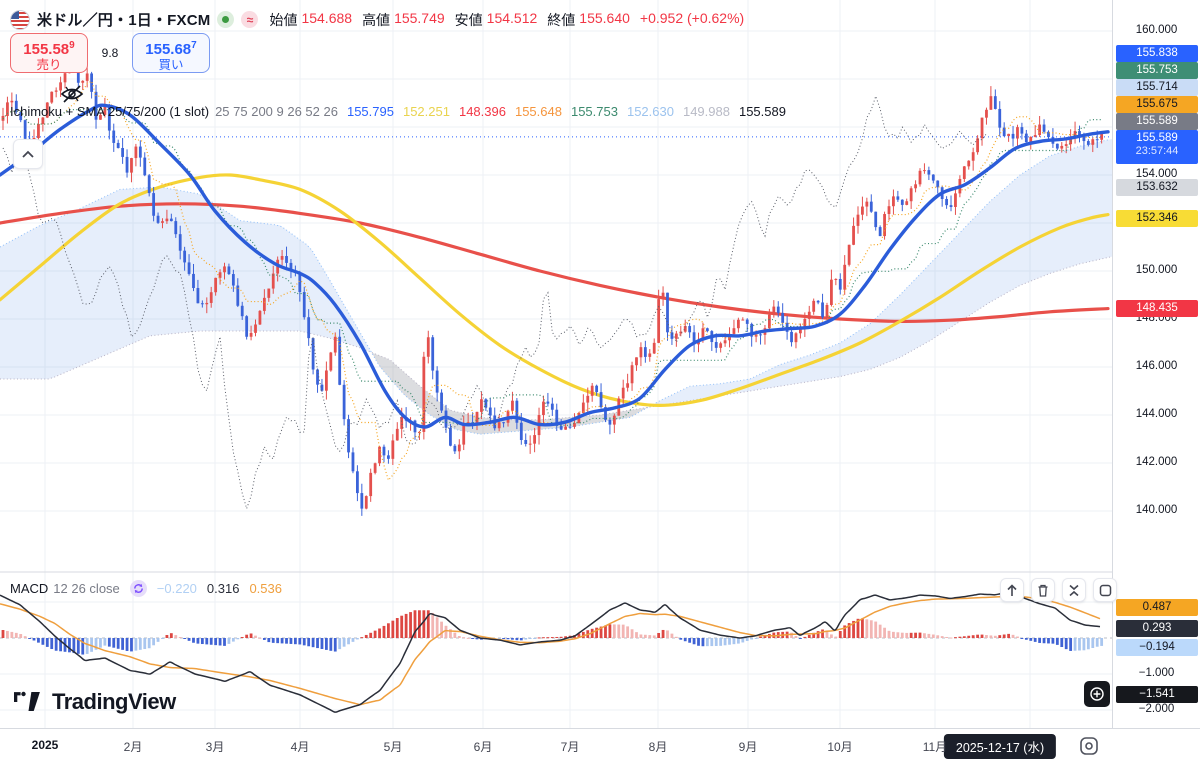 Image resolution: width=1200 pixels, height=761 pixels. Describe the element at coordinates (1058, 590) in the screenshot. I see `macd-pane-toolbar` at that location.